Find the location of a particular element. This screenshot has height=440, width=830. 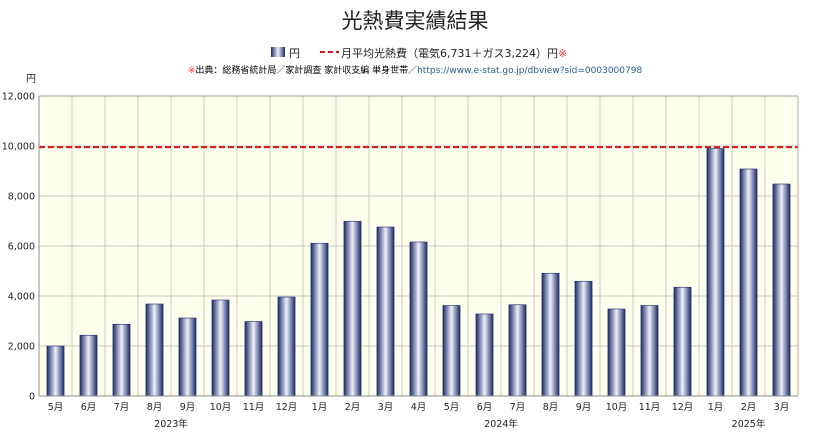

y-tick-label: 8,000 is located at coordinates (21, 197).